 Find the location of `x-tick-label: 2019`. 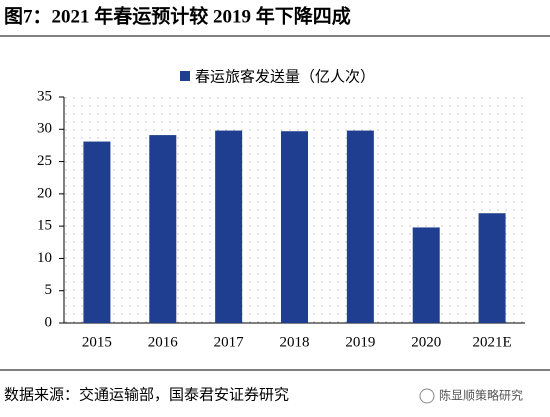

x-tick-label: 2019 is located at coordinates (360, 342).